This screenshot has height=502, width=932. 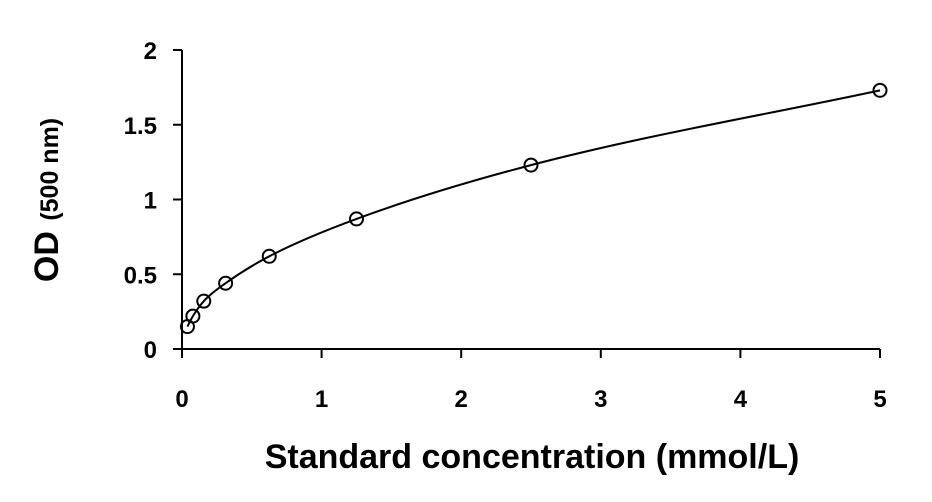 What do you see at coordinates (140, 126) in the screenshot?
I see `y-tick-label: 1.5` at bounding box center [140, 126].